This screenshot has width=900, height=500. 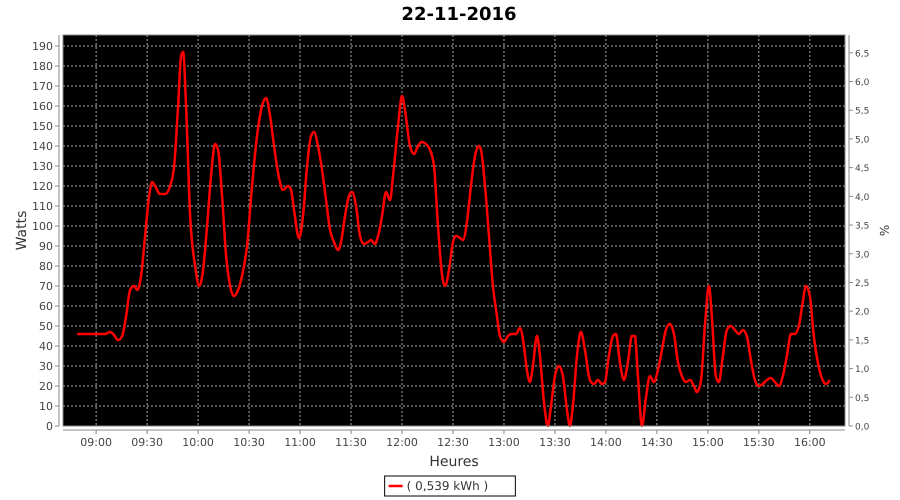 What do you see at coordinates (862, 197) in the screenshot?
I see `y2-tick-label: 4,0` at bounding box center [862, 197].